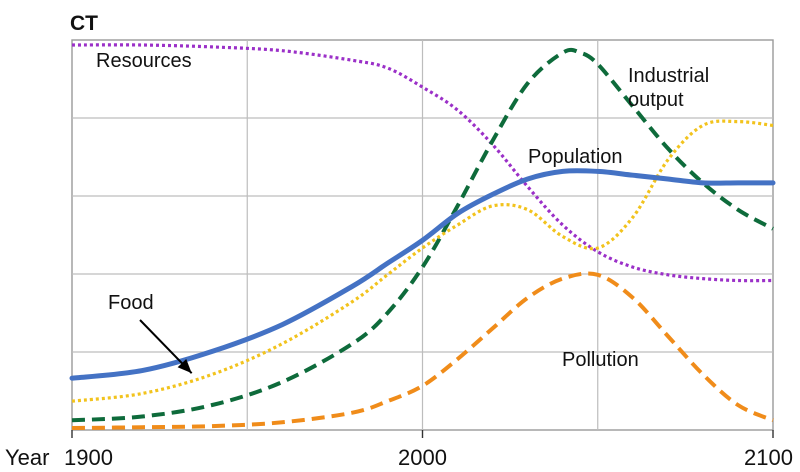 This screenshot has height=472, width=800. Describe the element at coordinates (84, 23) in the screenshot. I see `chart-title: CT` at that location.